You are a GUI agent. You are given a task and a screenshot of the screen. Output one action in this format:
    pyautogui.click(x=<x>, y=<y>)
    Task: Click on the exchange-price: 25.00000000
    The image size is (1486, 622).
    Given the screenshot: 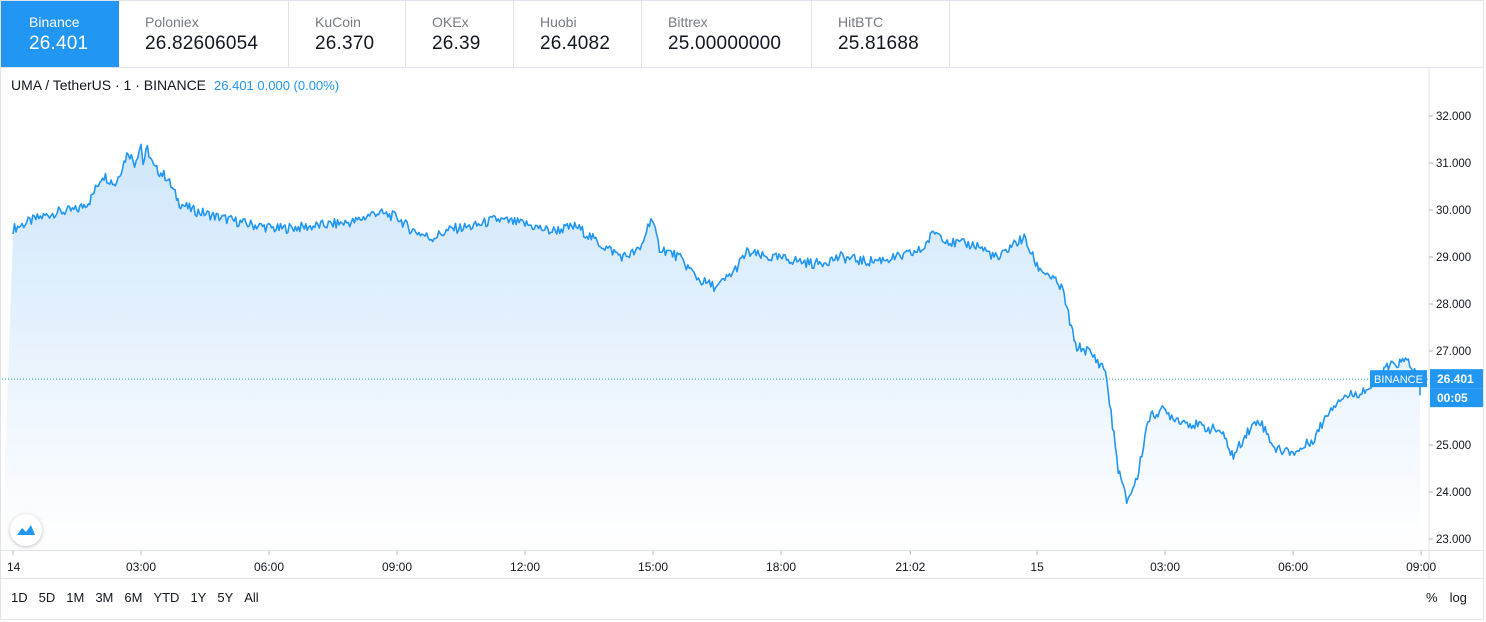 What is the action you would take?
    pyautogui.click(x=725, y=43)
    